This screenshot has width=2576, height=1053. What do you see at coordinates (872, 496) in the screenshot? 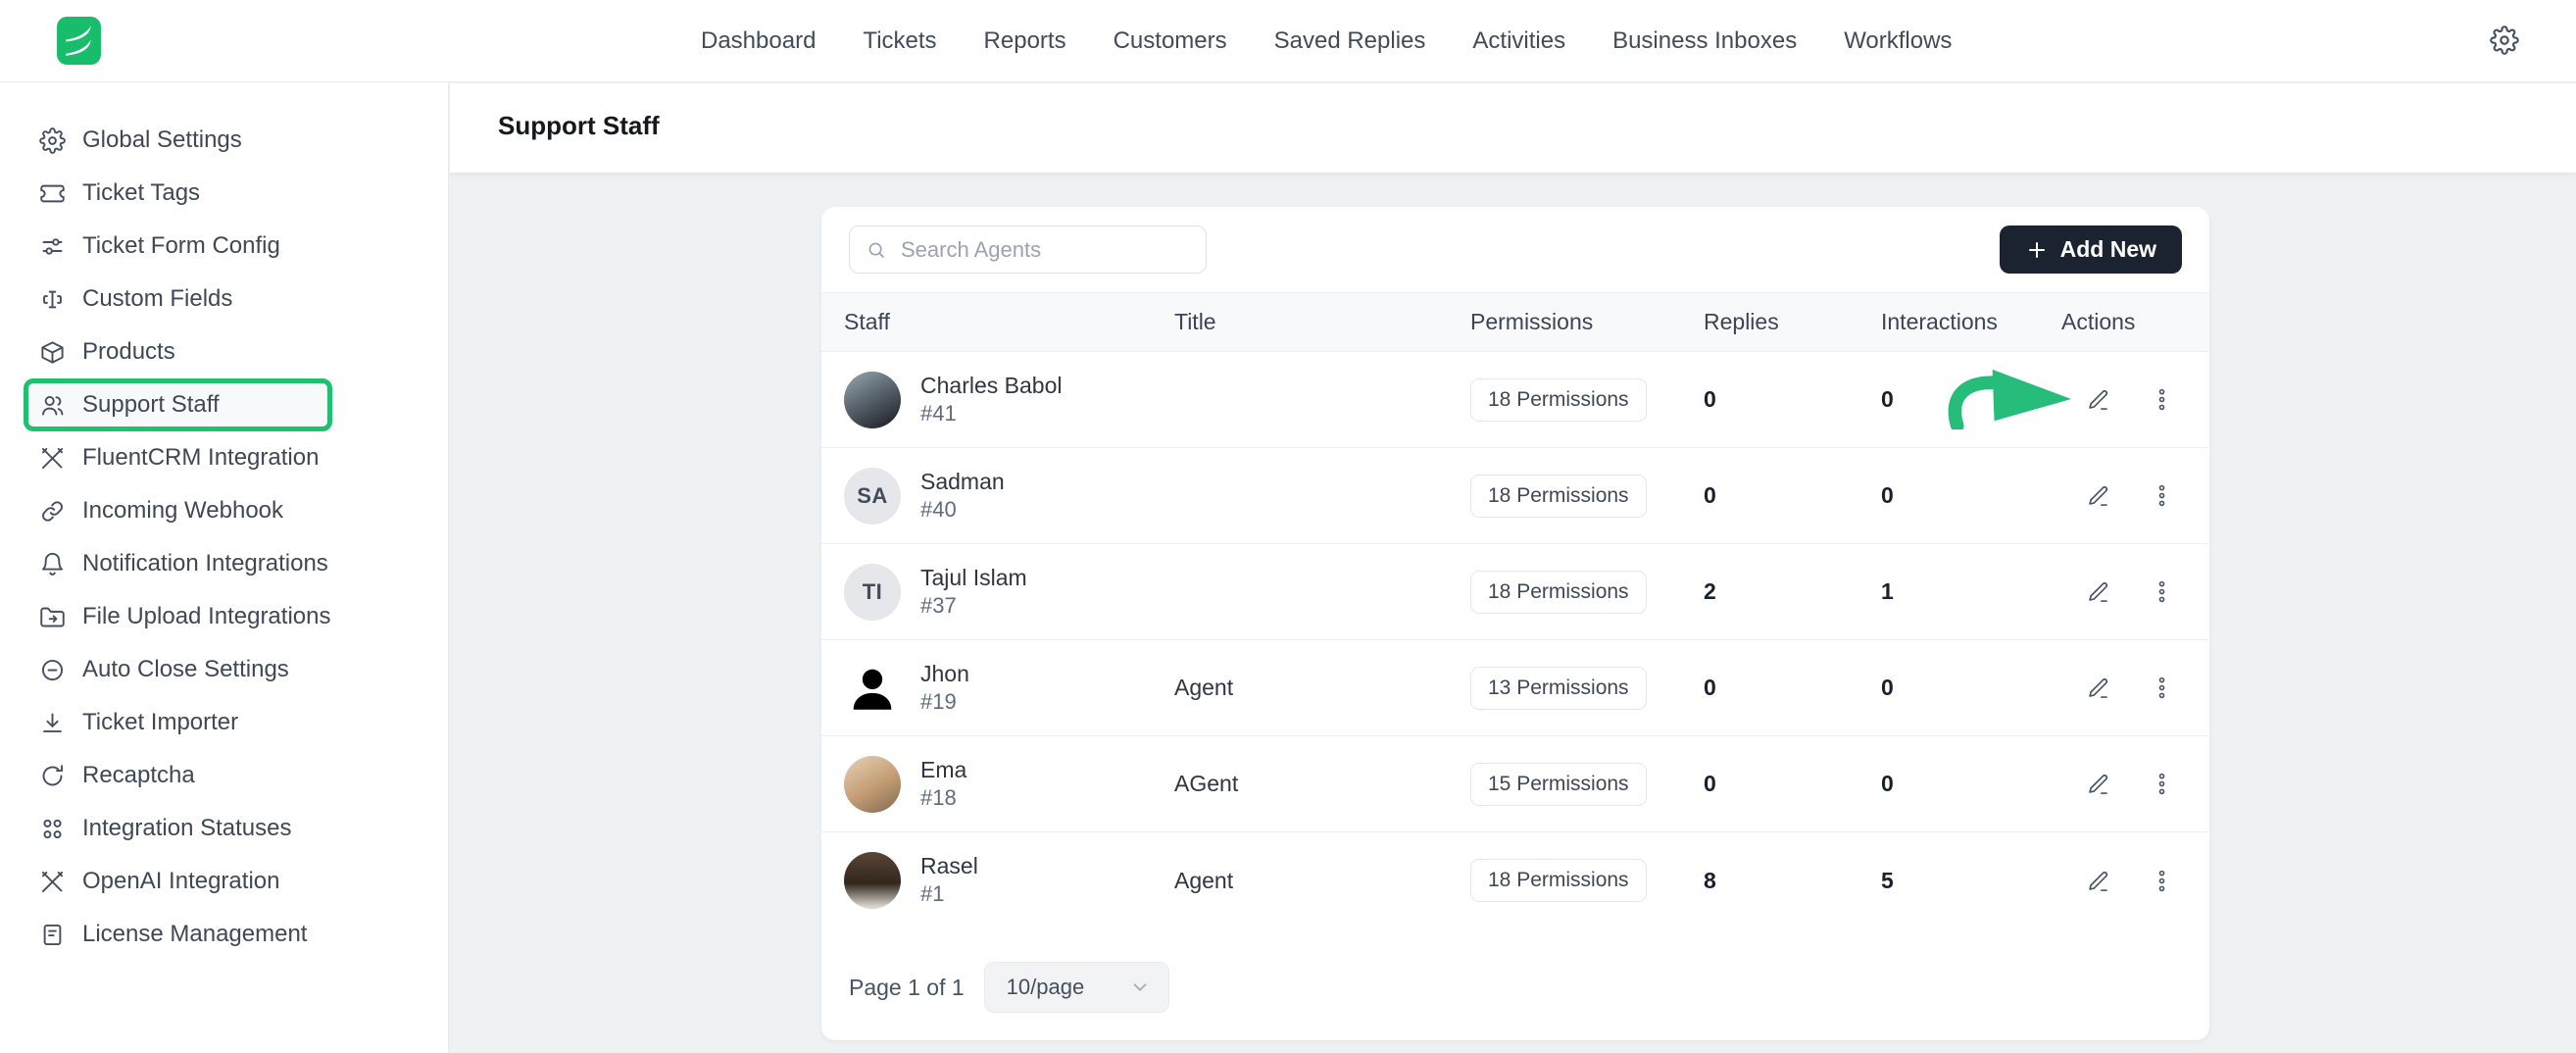
I see `avatar: SA` at bounding box center [872, 496].